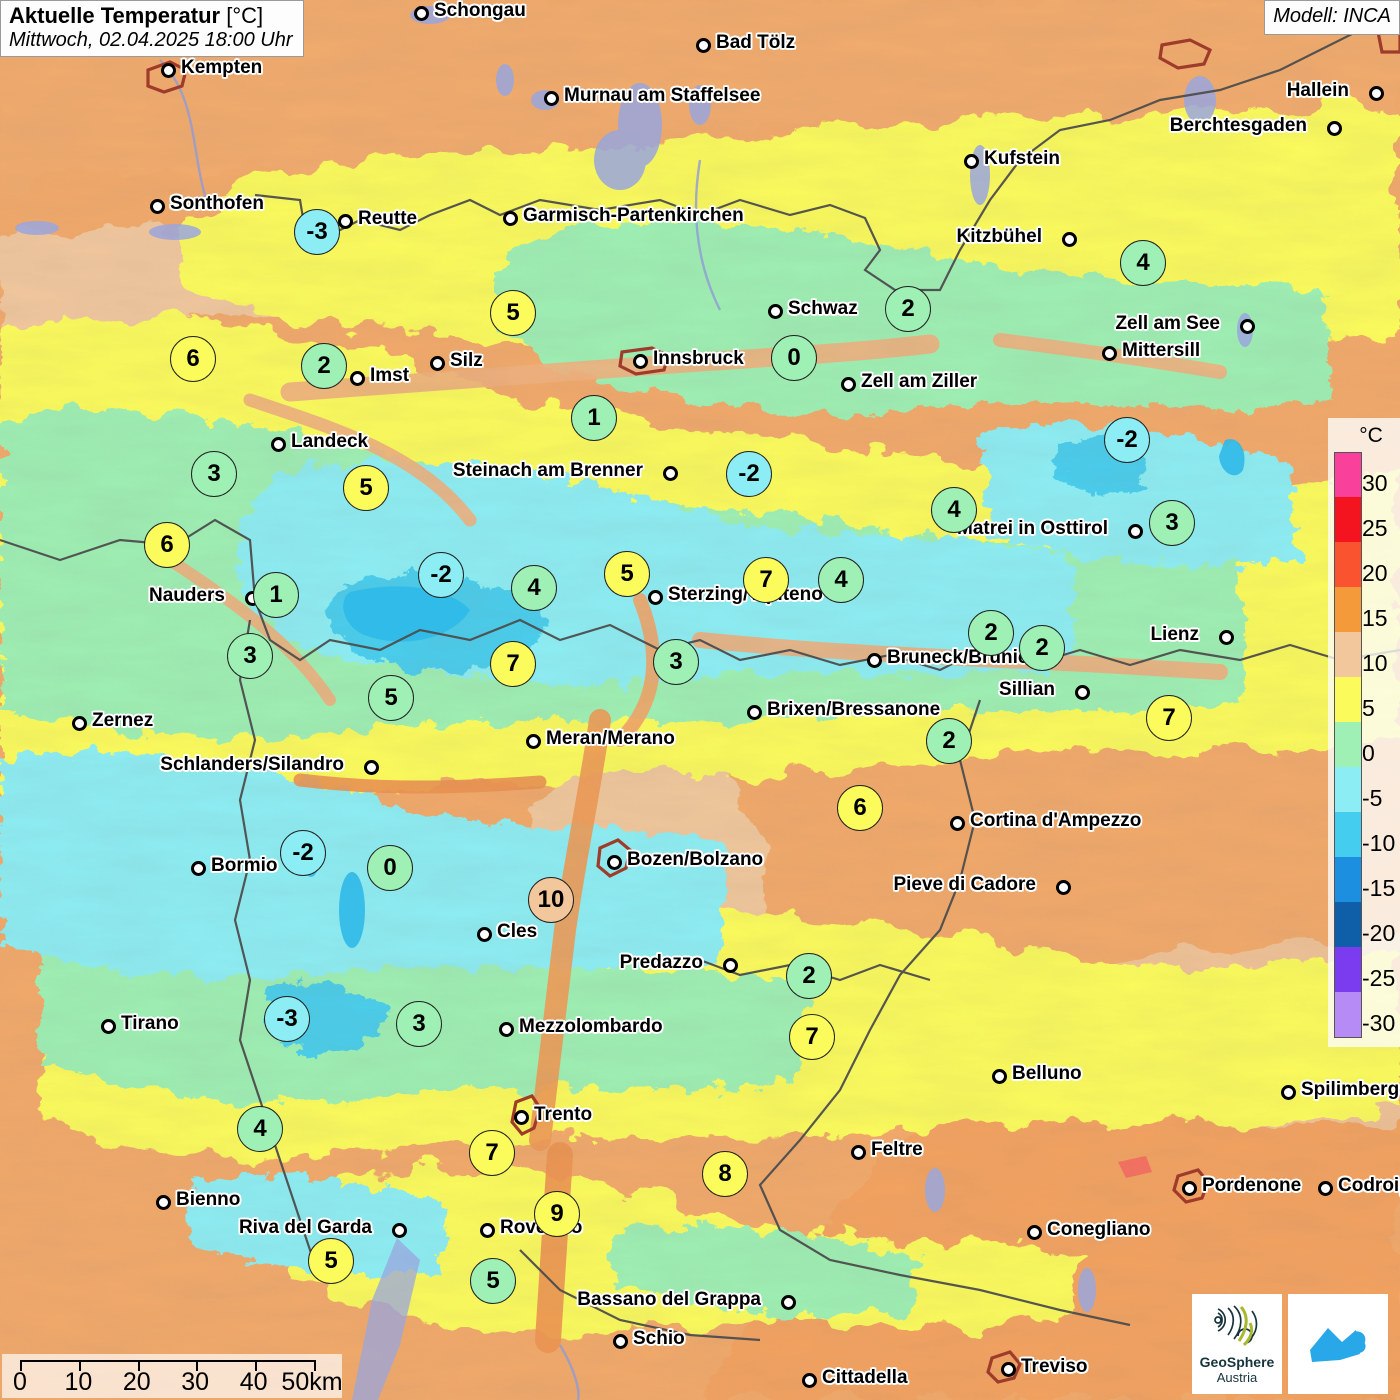 The image size is (1400, 1400). Describe the element at coordinates (1365, 924) in the screenshot. I see `legend-row: -20` at that location.